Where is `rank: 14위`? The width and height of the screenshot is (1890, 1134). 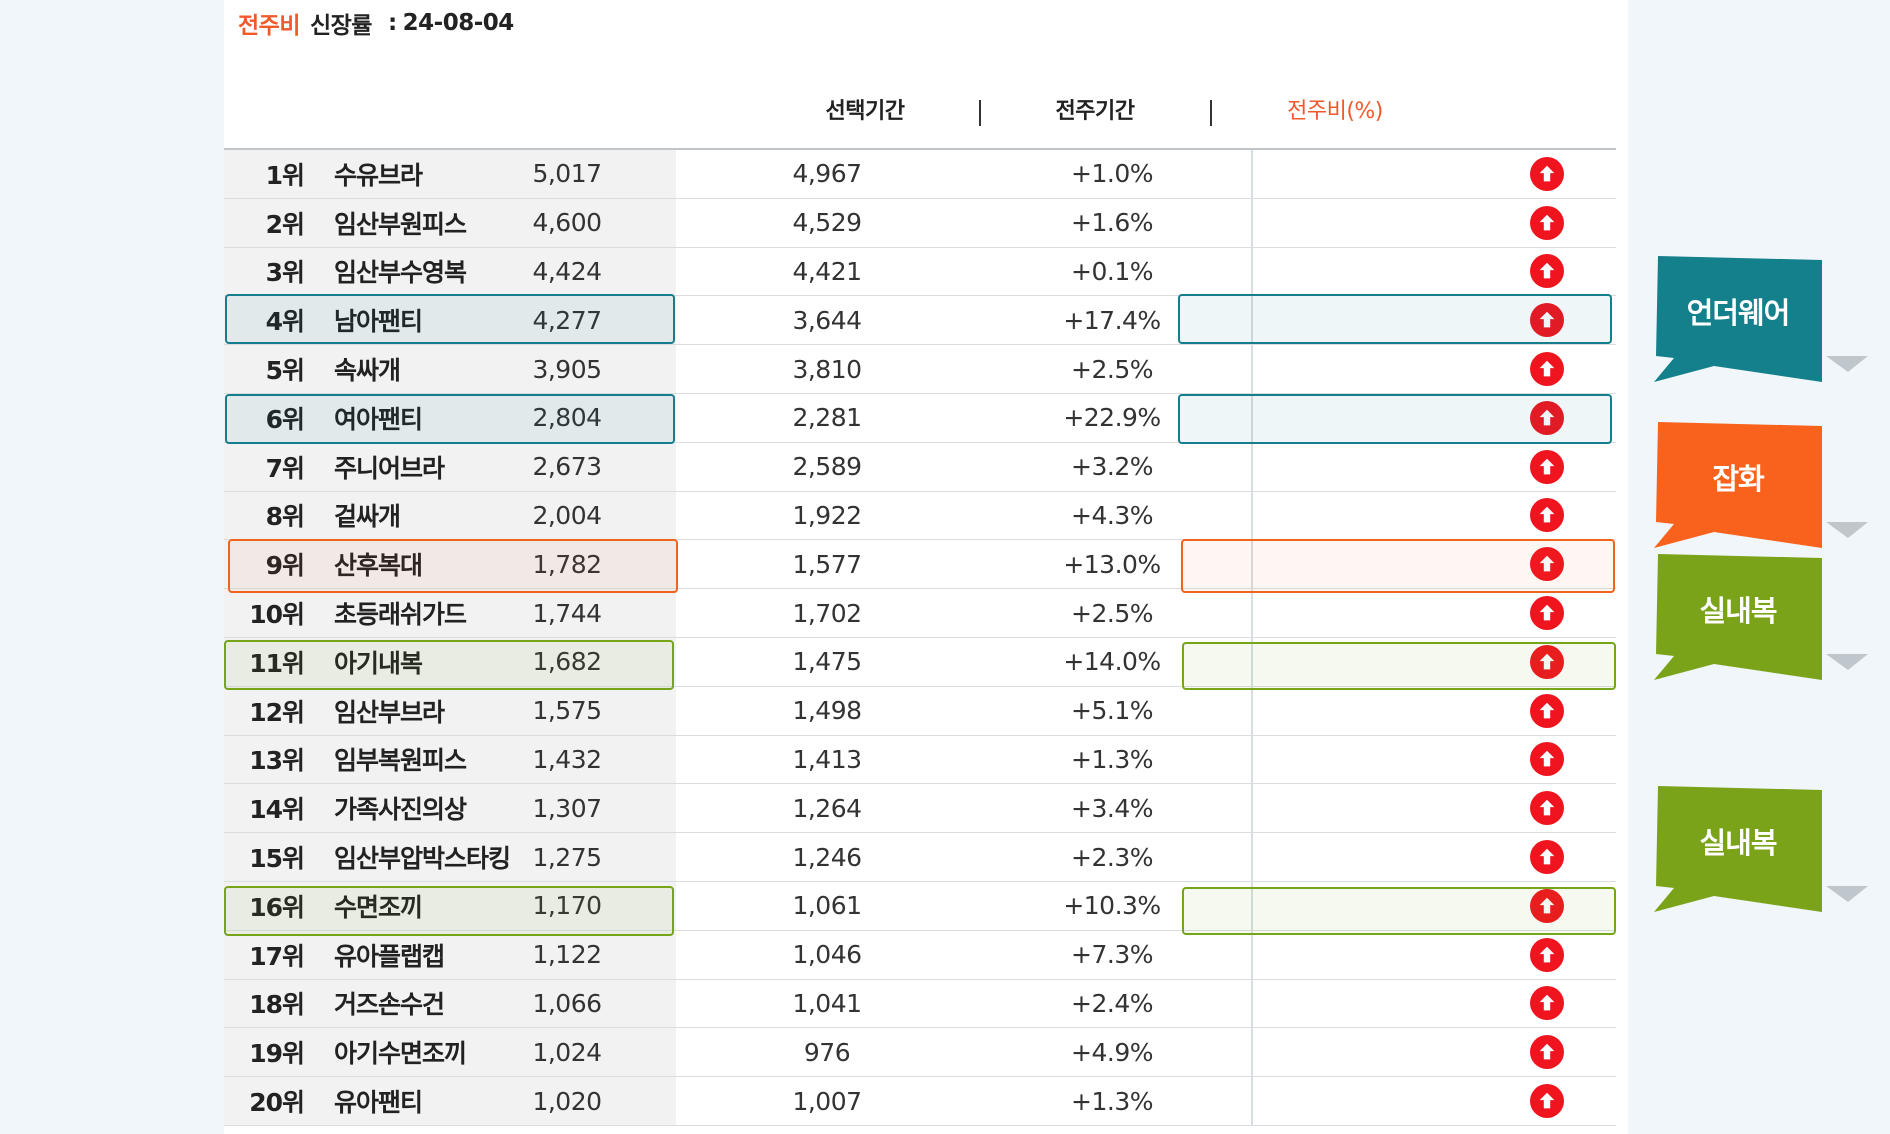
rank: 14위 is located at coordinates (277, 810).